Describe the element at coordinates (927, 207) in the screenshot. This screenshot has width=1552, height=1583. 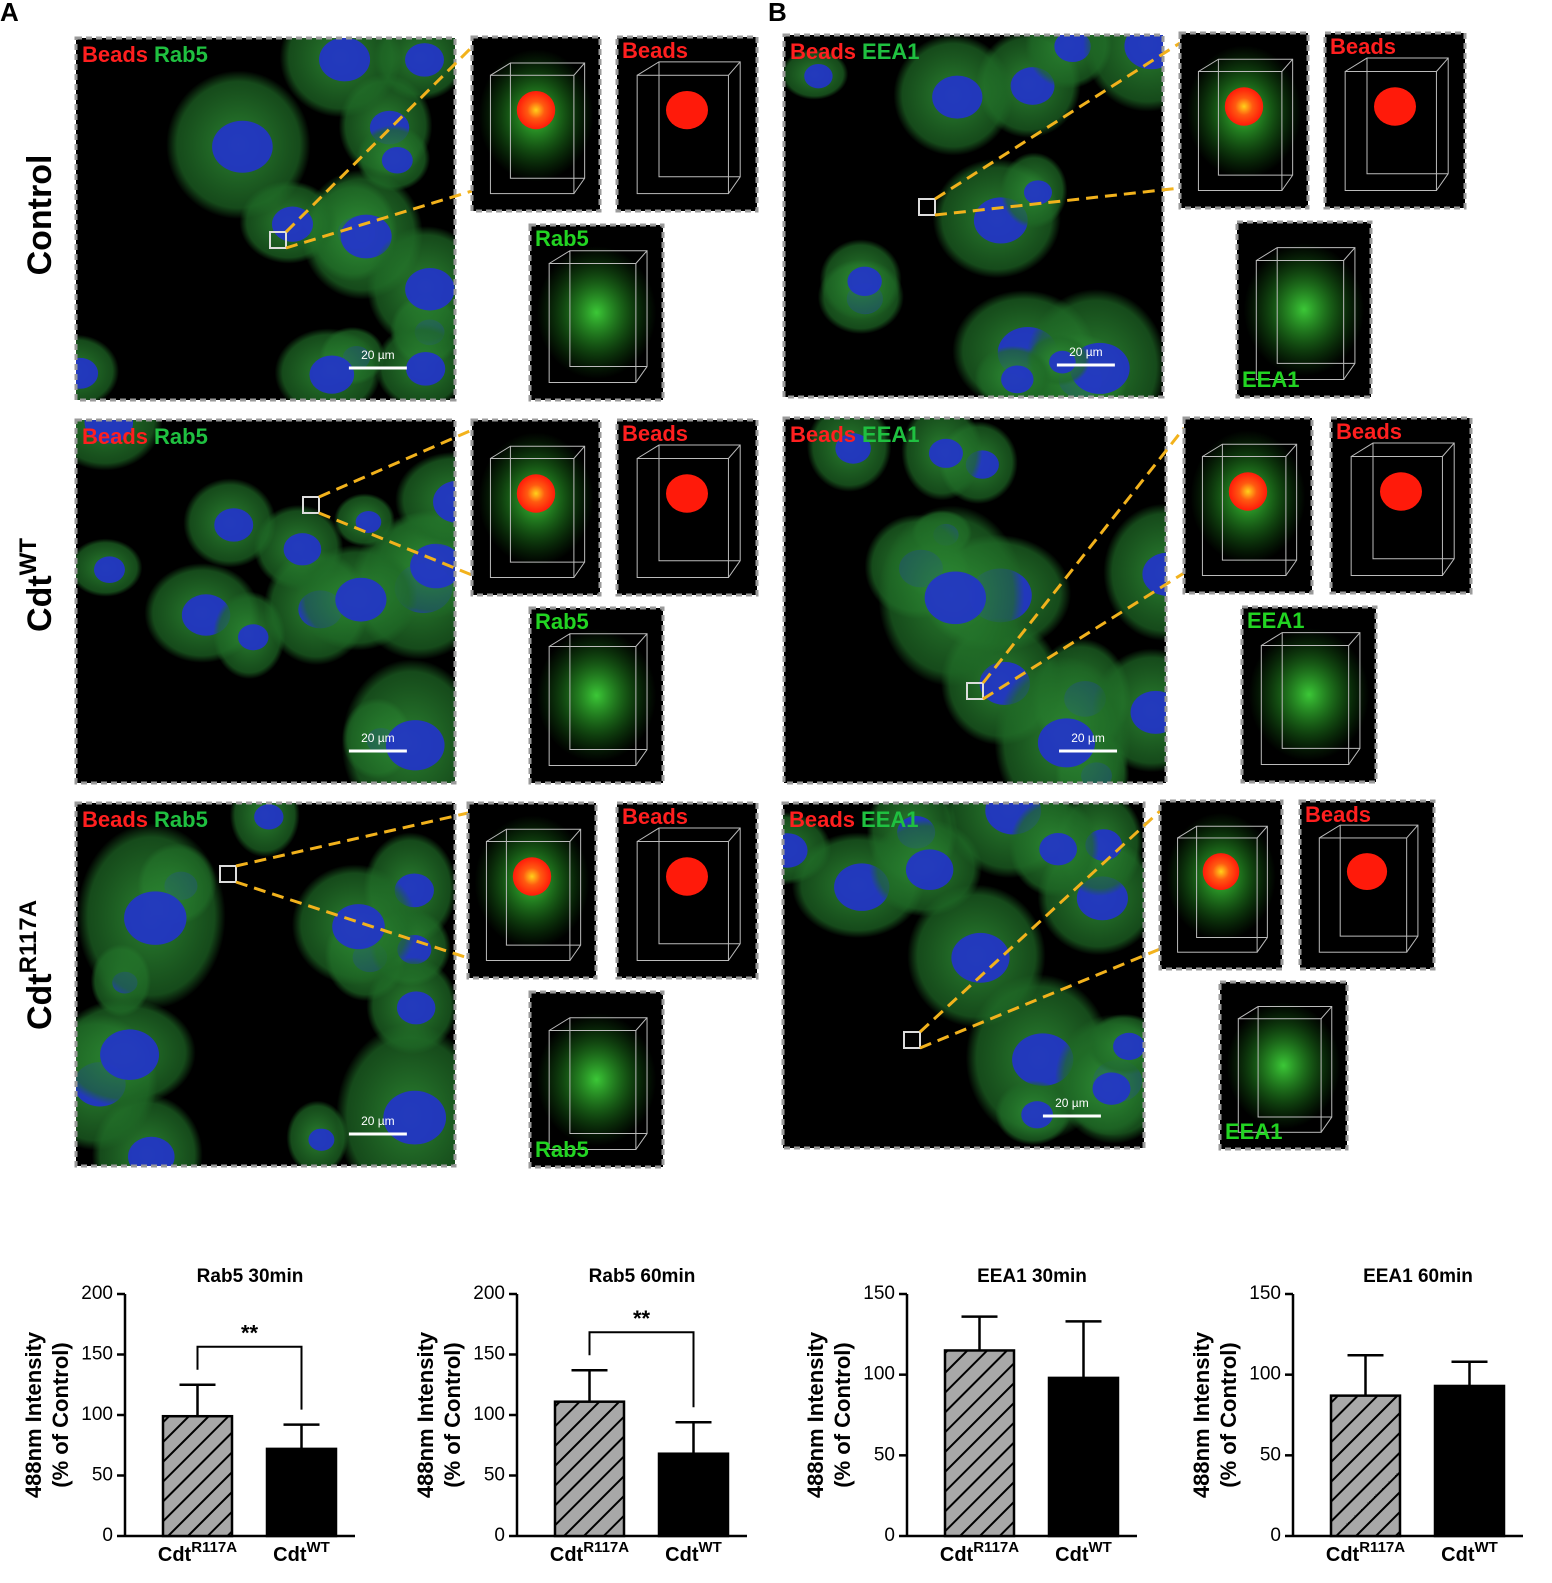
I see `roi-square` at that location.